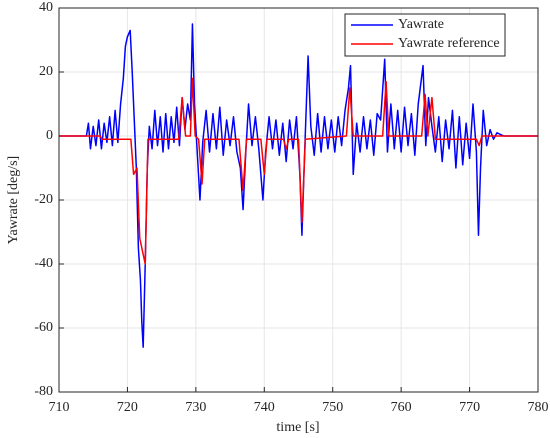 Image resolution: width=550 pixels, height=438 pixels. I want to click on x-tick-label: 770, so click(469, 407).